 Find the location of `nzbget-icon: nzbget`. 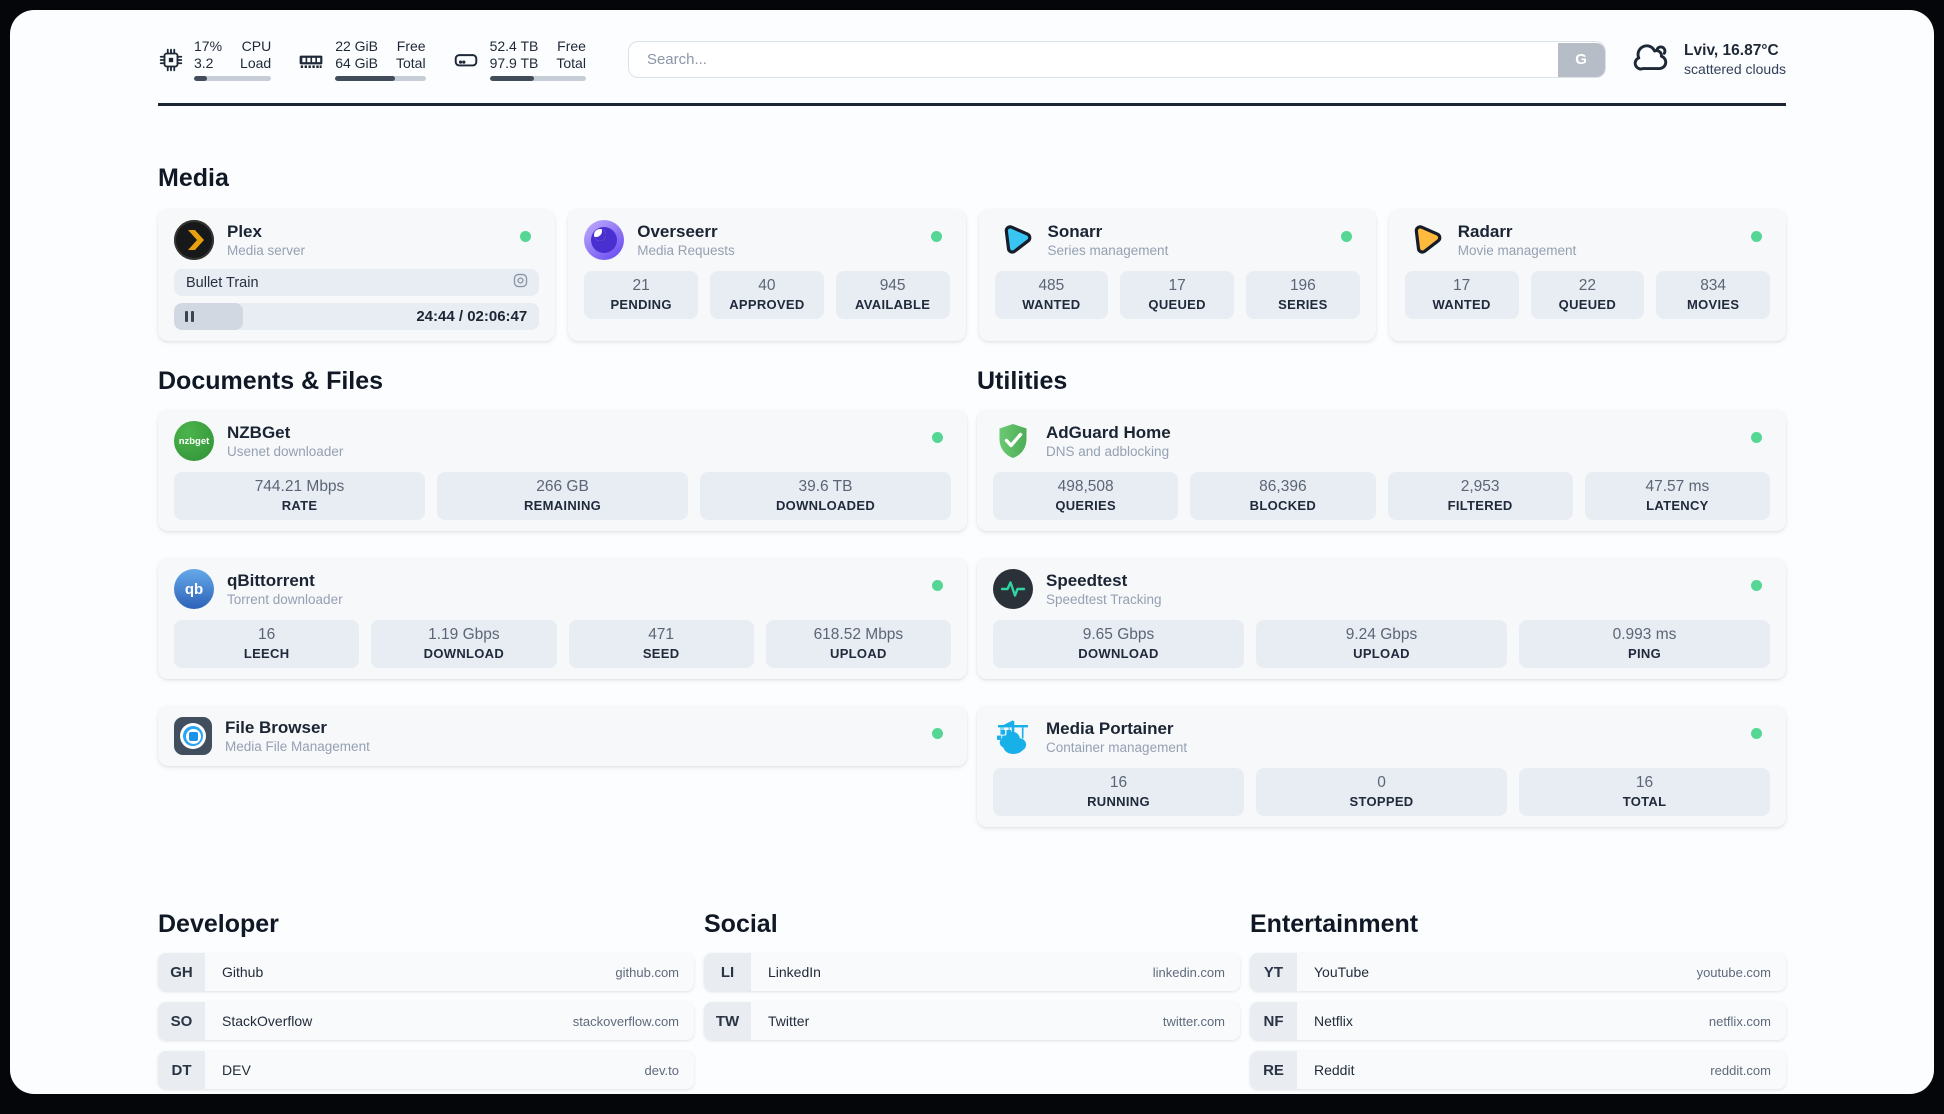

nzbget-icon: nzbget is located at coordinates (194, 441).